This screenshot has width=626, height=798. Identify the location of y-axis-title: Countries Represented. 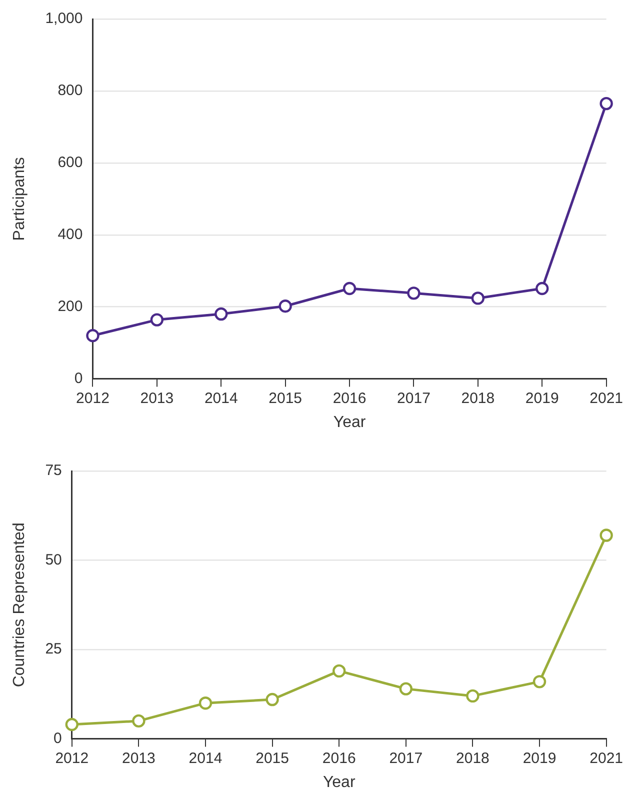
(19, 605).